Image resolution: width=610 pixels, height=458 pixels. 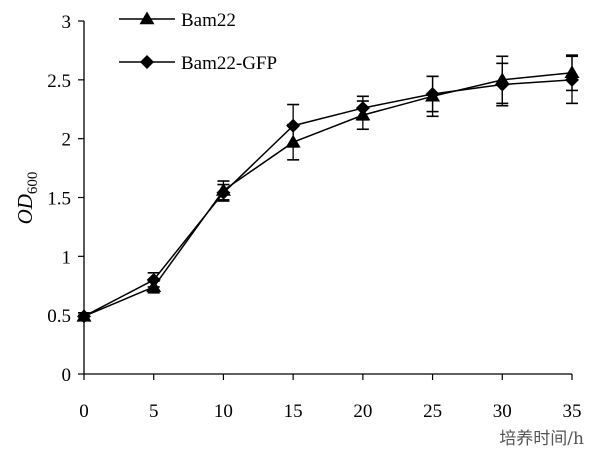 I want to click on x-tick-label: 15, so click(x=293, y=411).